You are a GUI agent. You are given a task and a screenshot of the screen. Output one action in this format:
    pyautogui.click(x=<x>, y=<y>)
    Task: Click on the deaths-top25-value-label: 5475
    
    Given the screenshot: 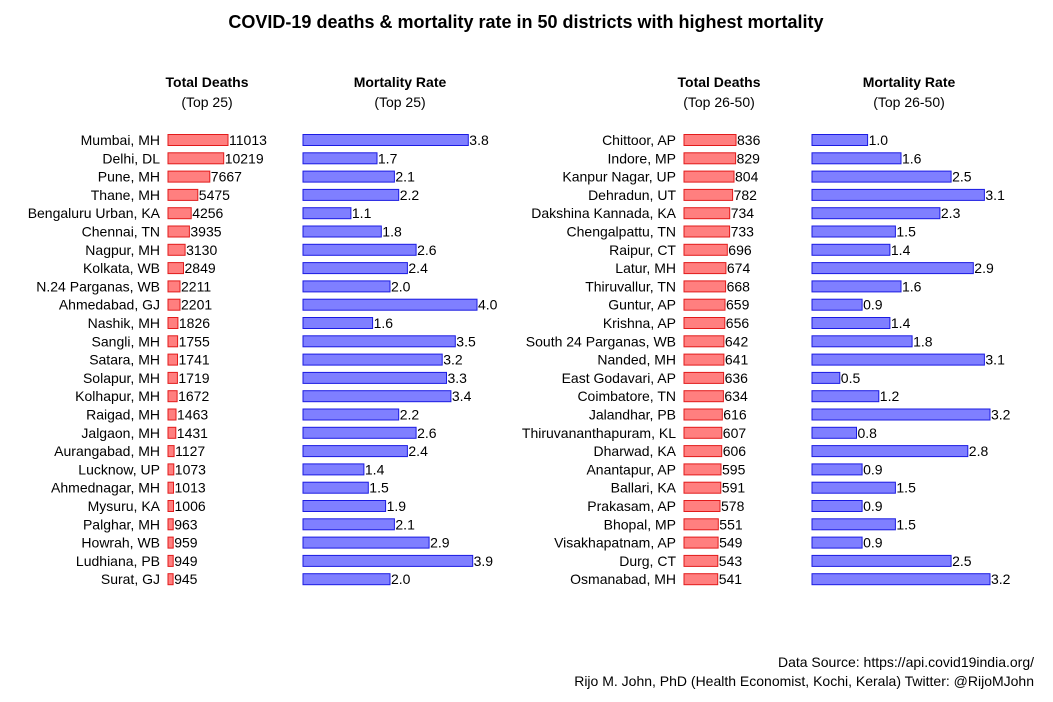 What is the action you would take?
    pyautogui.click(x=214, y=195)
    